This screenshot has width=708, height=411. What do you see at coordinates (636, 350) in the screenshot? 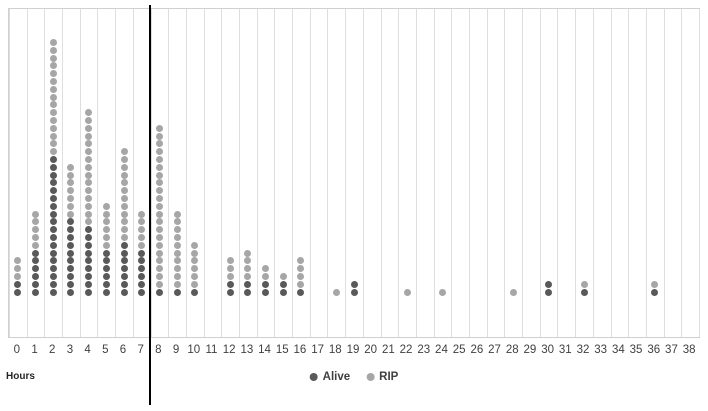
I see `x-tick-label: 35` at bounding box center [636, 350].